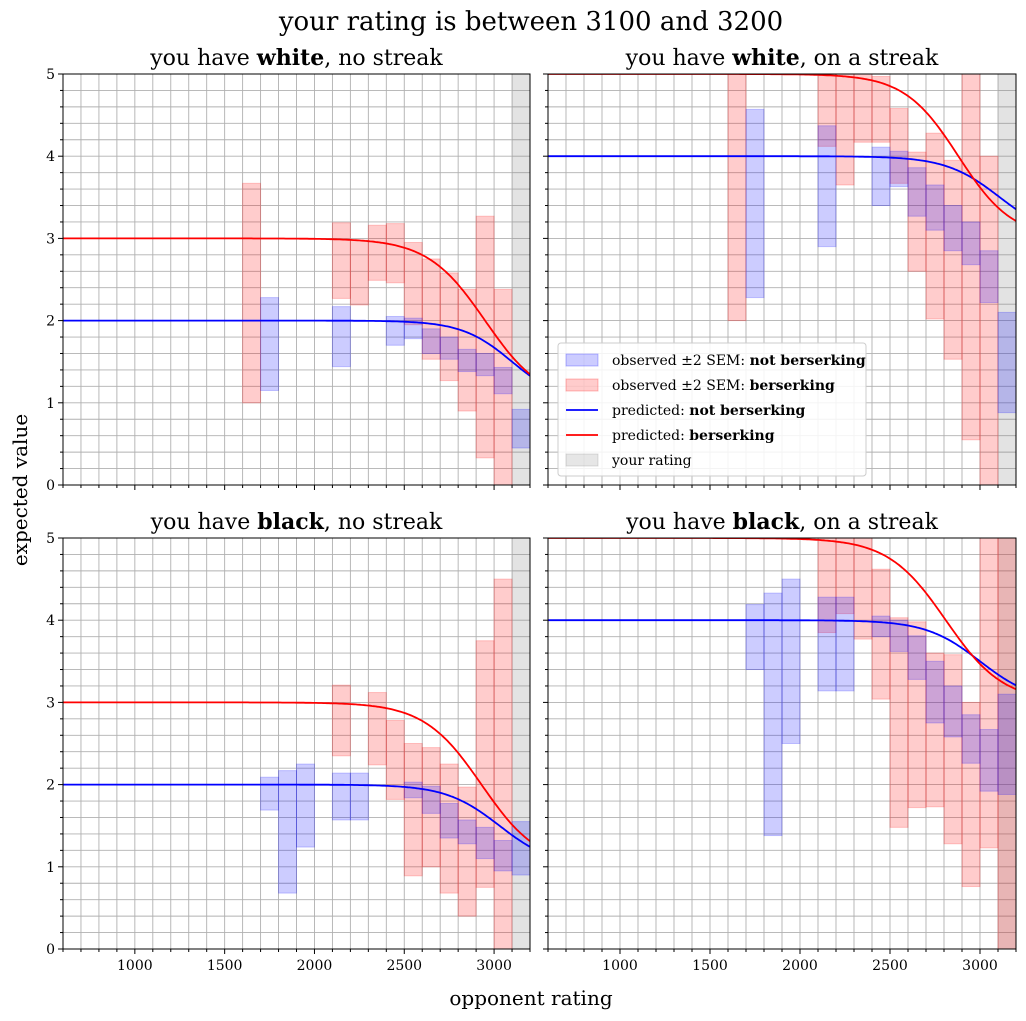 Image resolution: width=1026 pixels, height=1021 pixels. What do you see at coordinates (800, 966) in the screenshot?
I see `x-tick-label: 2000` at bounding box center [800, 966].